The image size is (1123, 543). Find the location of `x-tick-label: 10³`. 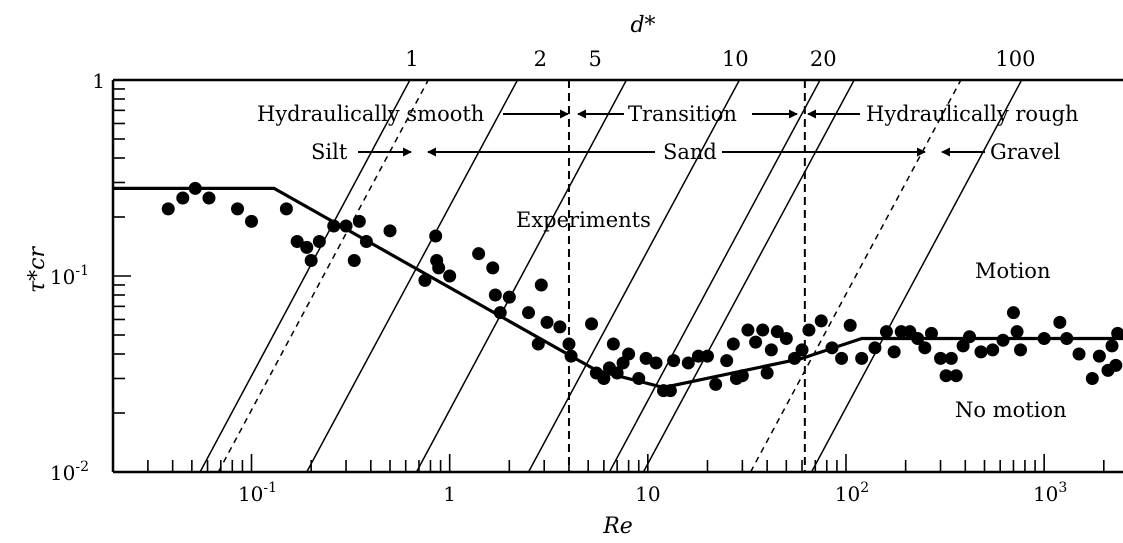

x-tick-label: 10³ is located at coordinates (1050, 493).